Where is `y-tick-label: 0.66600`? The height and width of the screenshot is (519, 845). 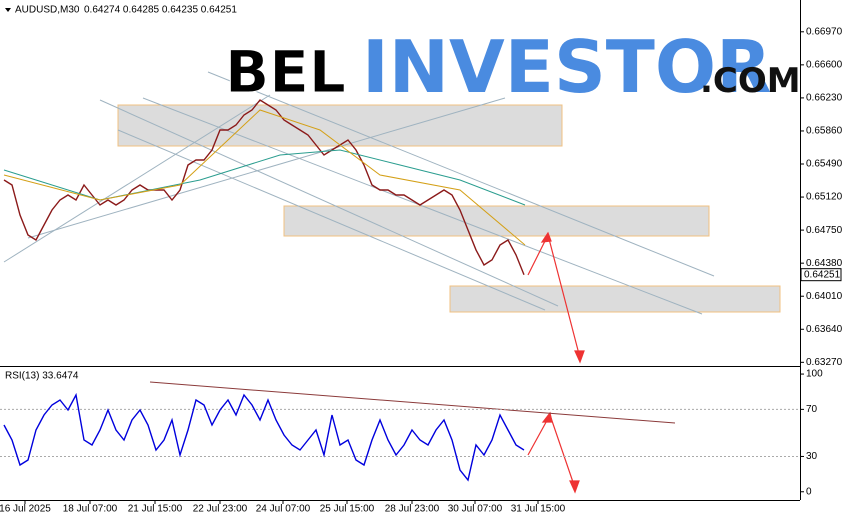 y-tick-label: 0.66600 is located at coordinates (824, 64).